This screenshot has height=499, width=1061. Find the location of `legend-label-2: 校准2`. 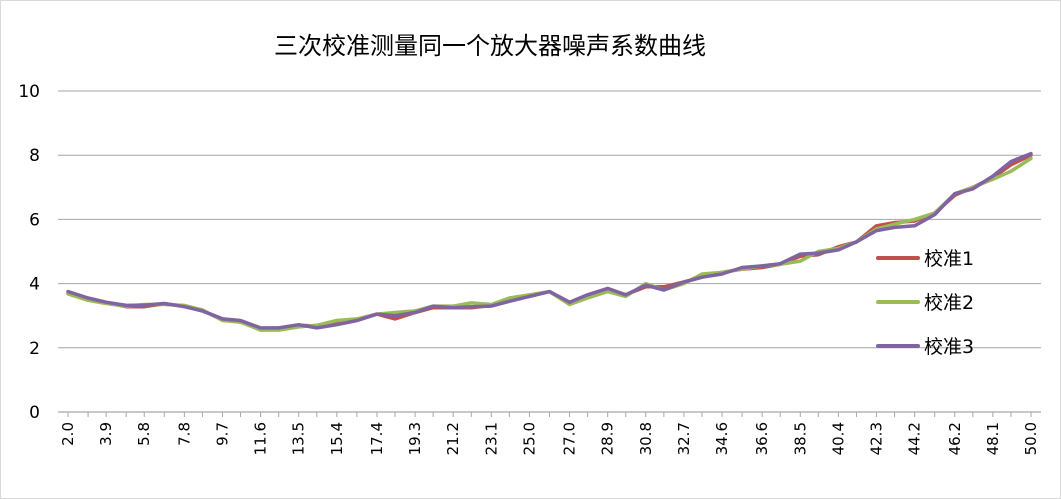

legend-label-2: 校准2 is located at coordinates (949, 303).